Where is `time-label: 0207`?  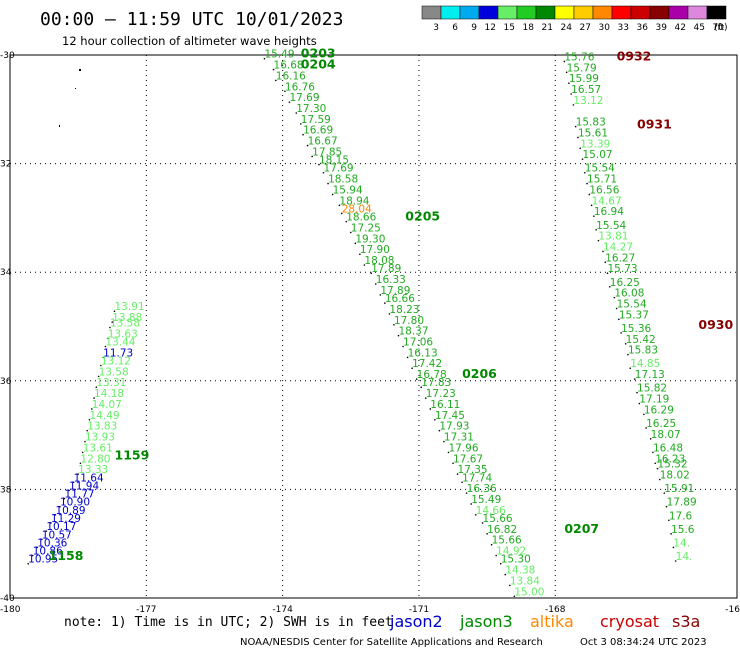
time-label: 0207 is located at coordinates (581, 528).